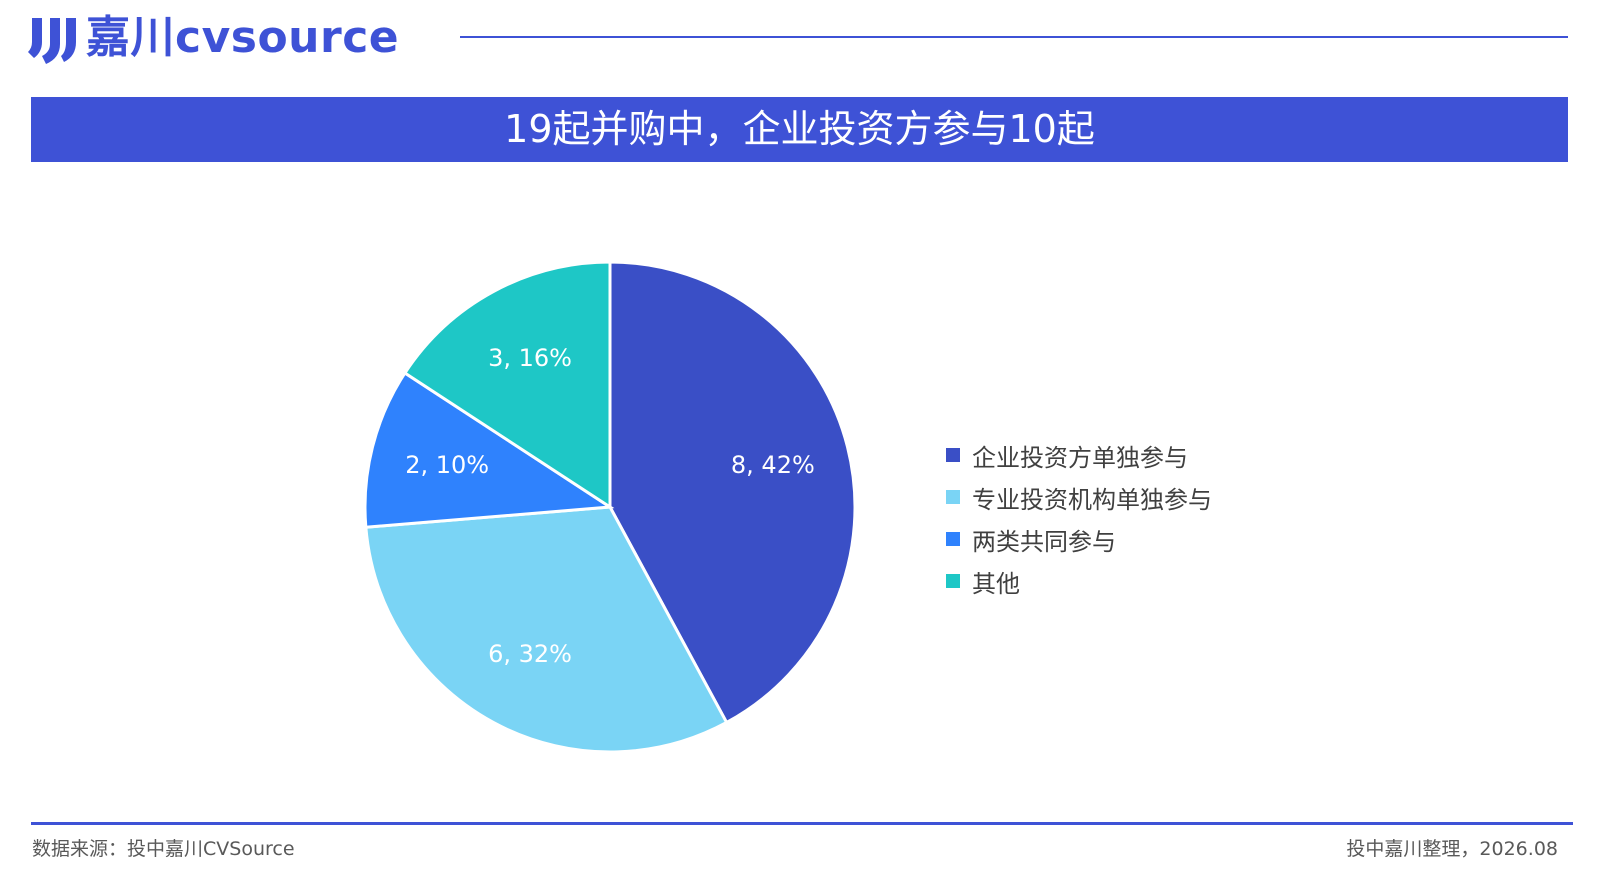 Image resolution: width=1602 pixels, height=888 pixels. Describe the element at coordinates (1044, 541) in the screenshot. I see `legend-label: 两类共同参与` at that location.